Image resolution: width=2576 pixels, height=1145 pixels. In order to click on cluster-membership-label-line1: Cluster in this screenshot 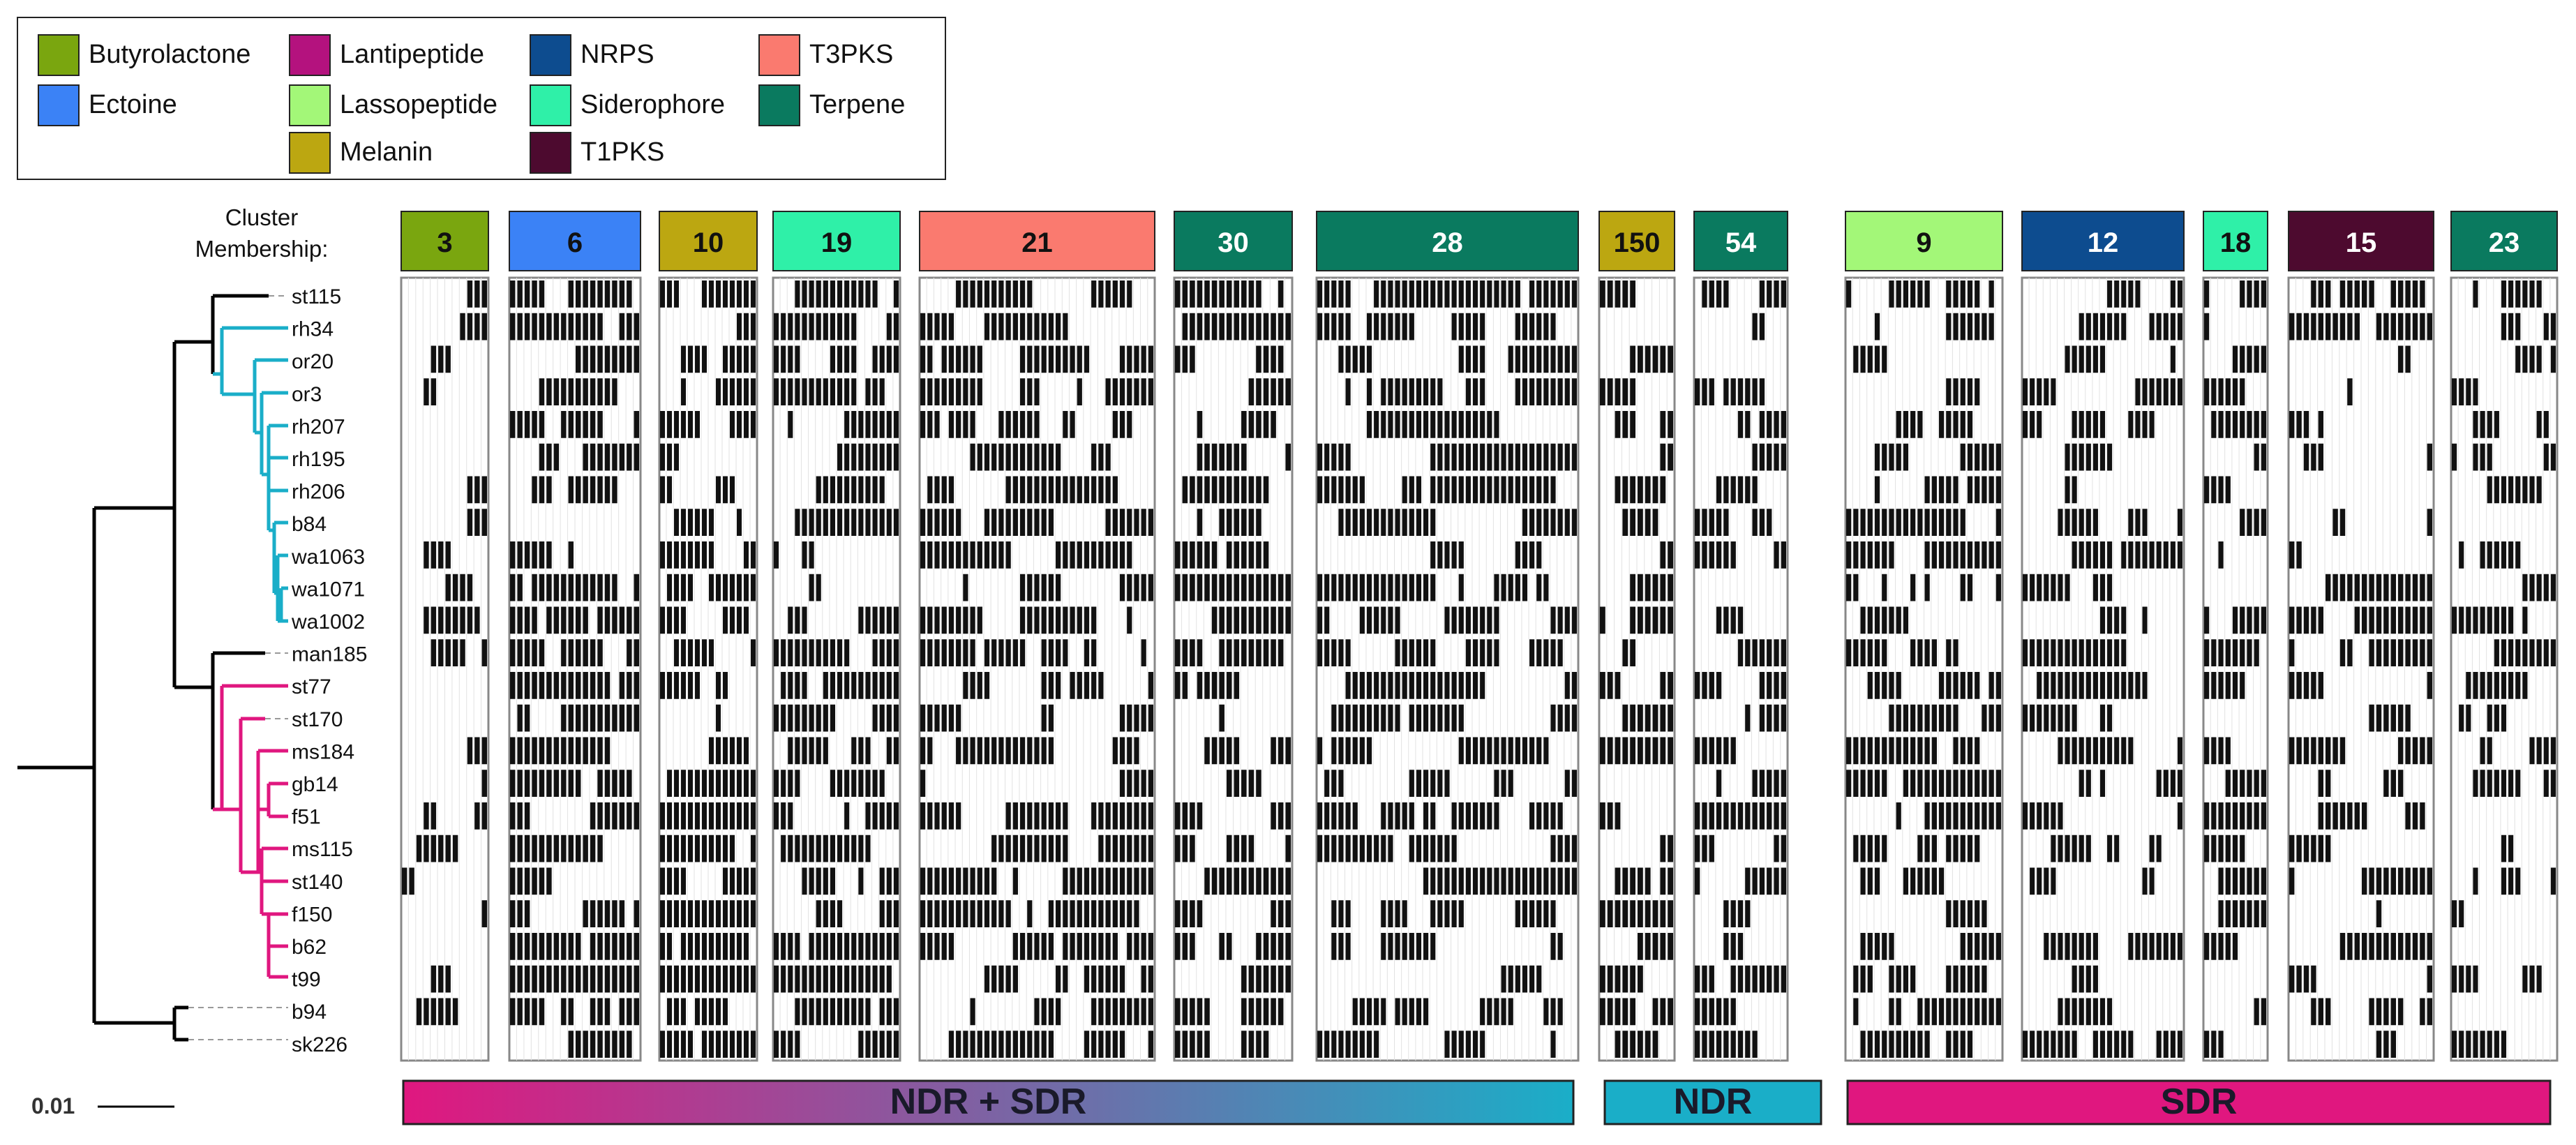, I will do `click(262, 217)`.